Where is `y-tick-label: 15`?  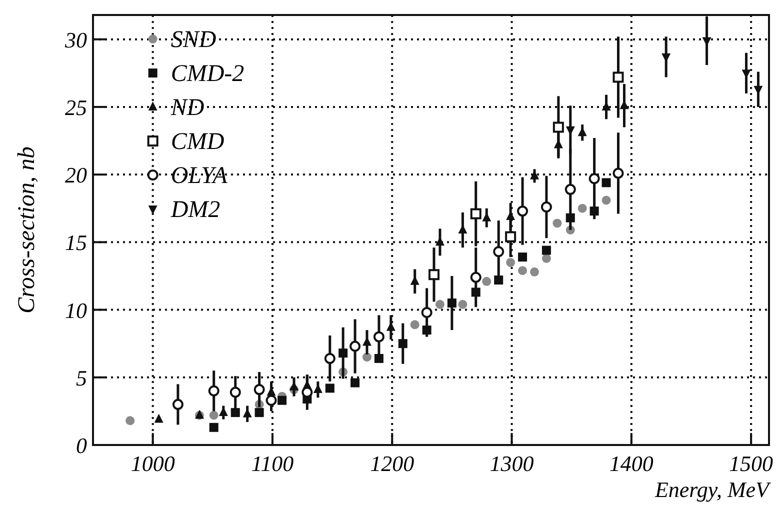
y-tick-label: 15 is located at coordinates (76, 243).